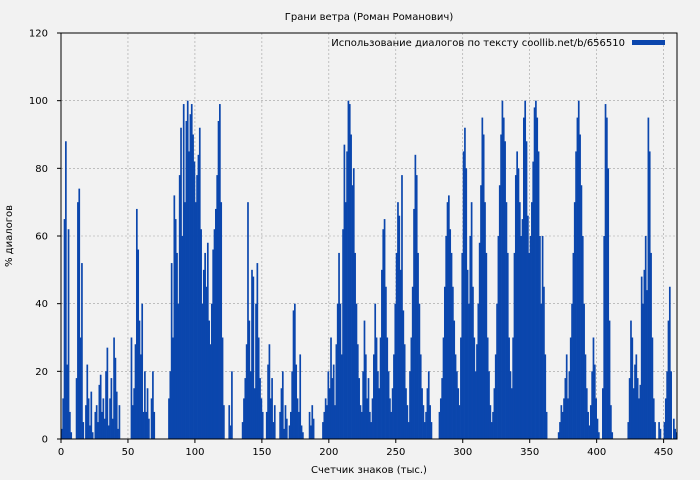  What do you see at coordinates (45, 440) in the screenshot?
I see `y-tick-label: 0` at bounding box center [45, 440].